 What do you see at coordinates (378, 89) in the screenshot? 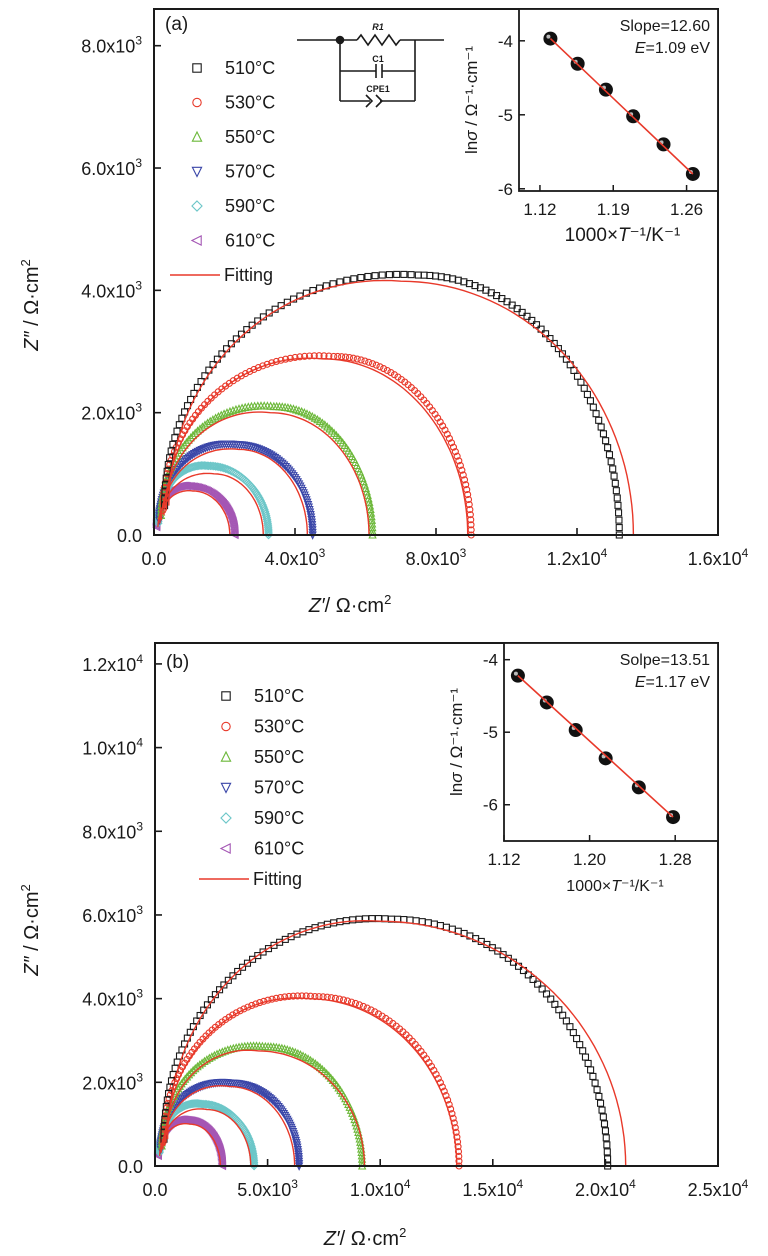
I see `circuit-label-cpe1: CPE1` at bounding box center [378, 89].